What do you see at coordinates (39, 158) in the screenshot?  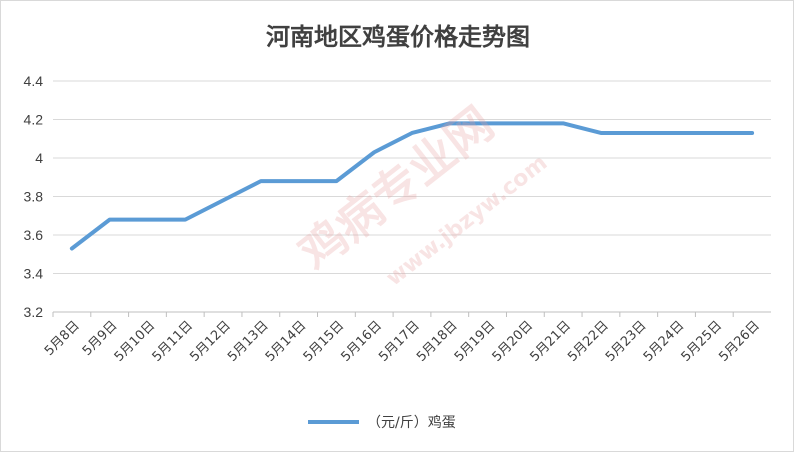 I see `y-tick-label: 4` at bounding box center [39, 158].